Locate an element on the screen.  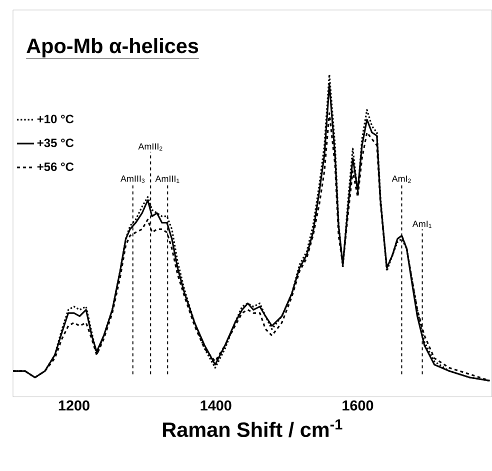
x-tick-label: 1200 is located at coordinates (74, 405).